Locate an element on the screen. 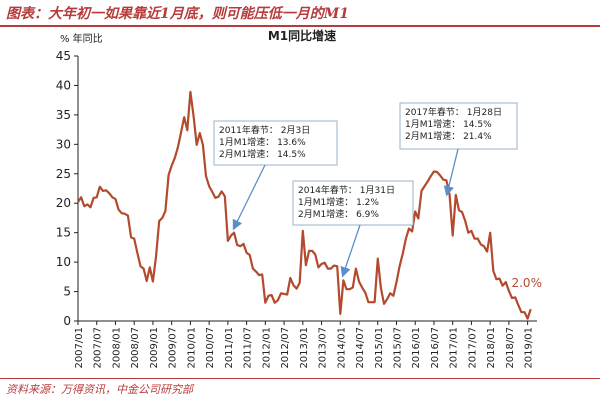 The height and width of the screenshot is (400, 600). y-tick-label: 5 is located at coordinates (67, 292).